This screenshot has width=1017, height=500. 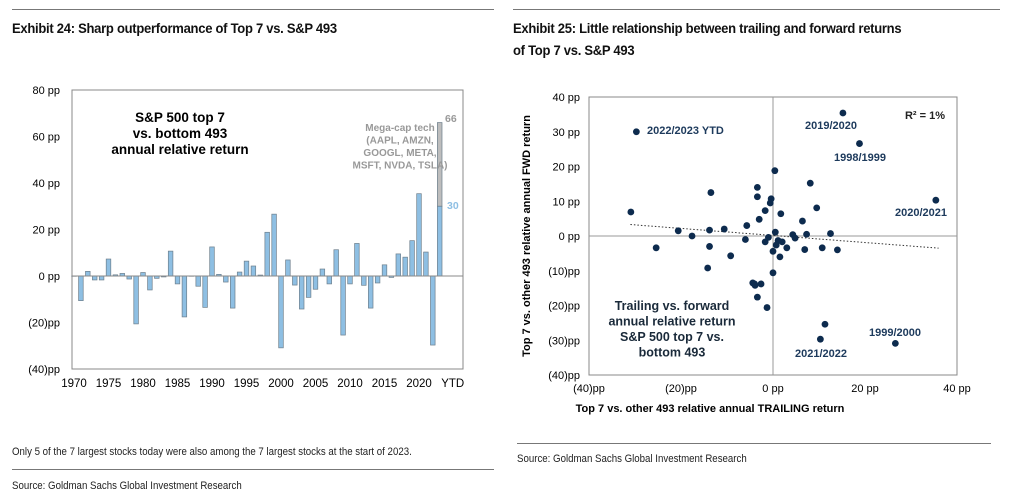 What do you see at coordinates (681, 389) in the screenshot?
I see `scatter-x-tick-label: (20)pp` at bounding box center [681, 389].